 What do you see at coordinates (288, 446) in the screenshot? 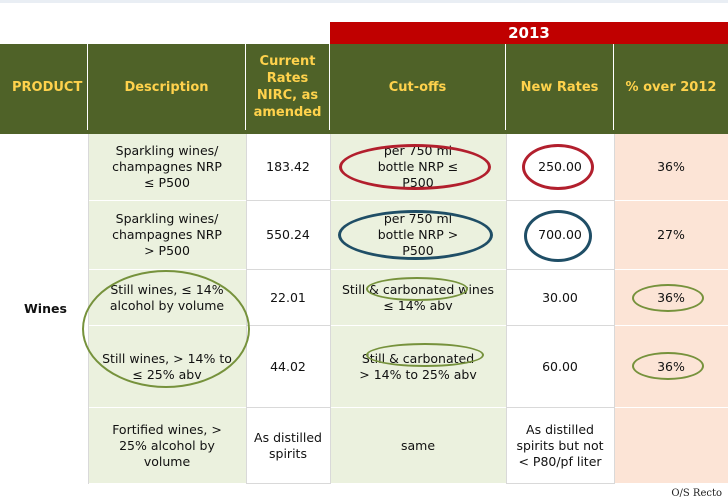
I see `row5-current-rate: As distilled spirits` at bounding box center [288, 446].